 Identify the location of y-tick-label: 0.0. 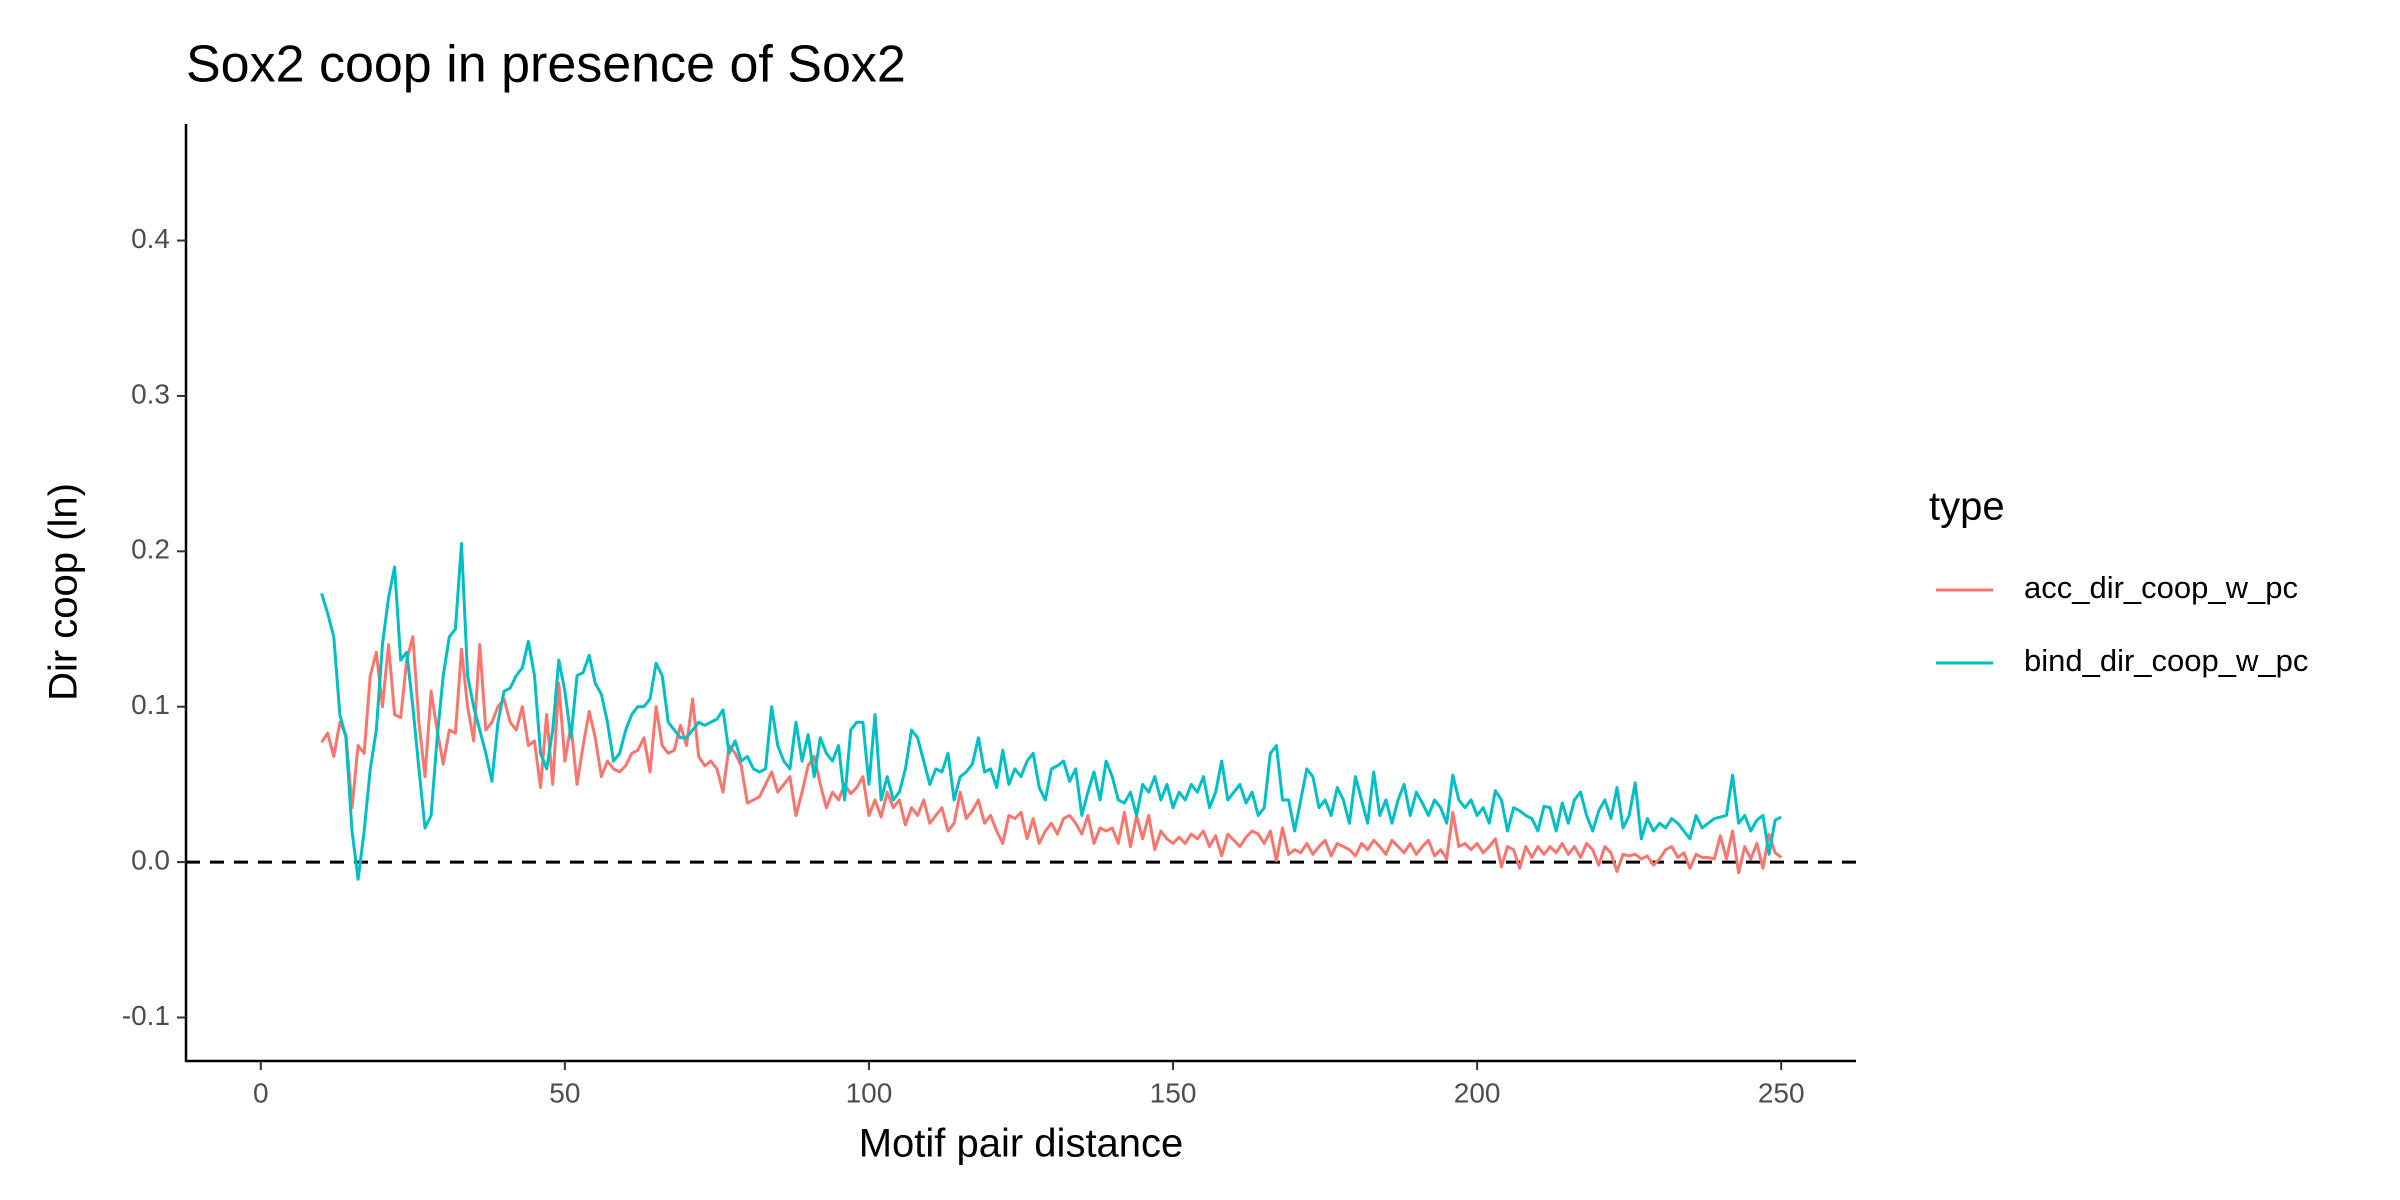
(150, 859).